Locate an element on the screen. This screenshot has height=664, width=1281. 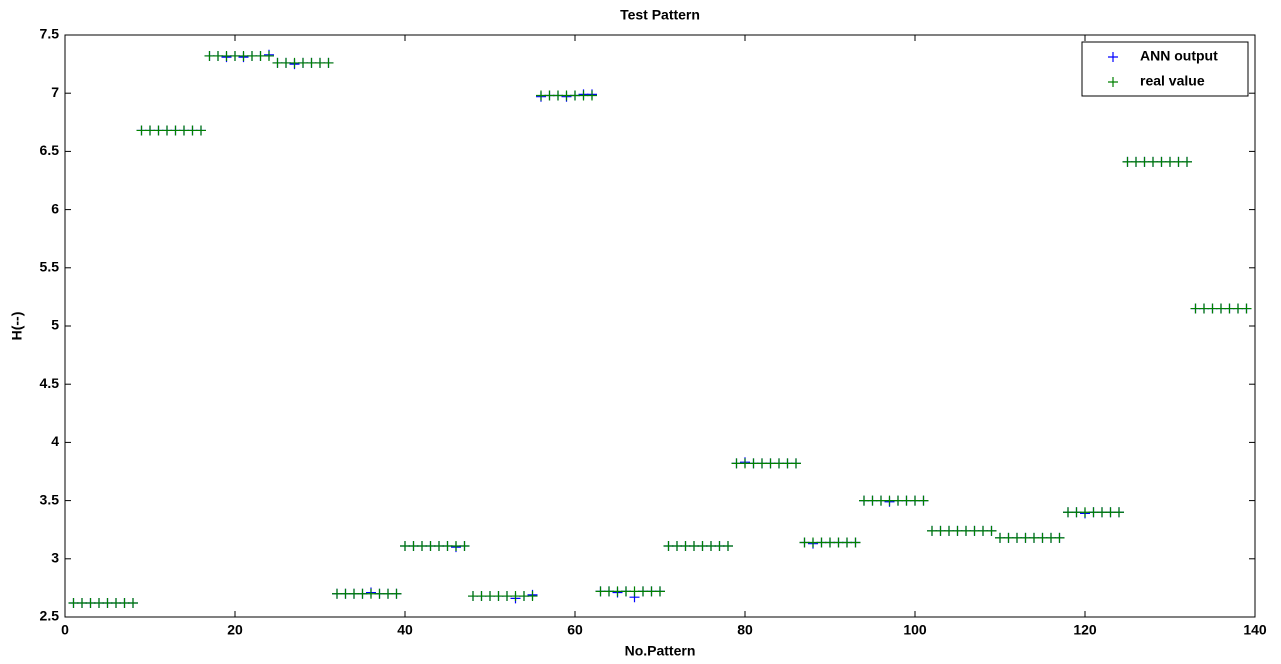
y-tick-label: 7 is located at coordinates (55, 92).